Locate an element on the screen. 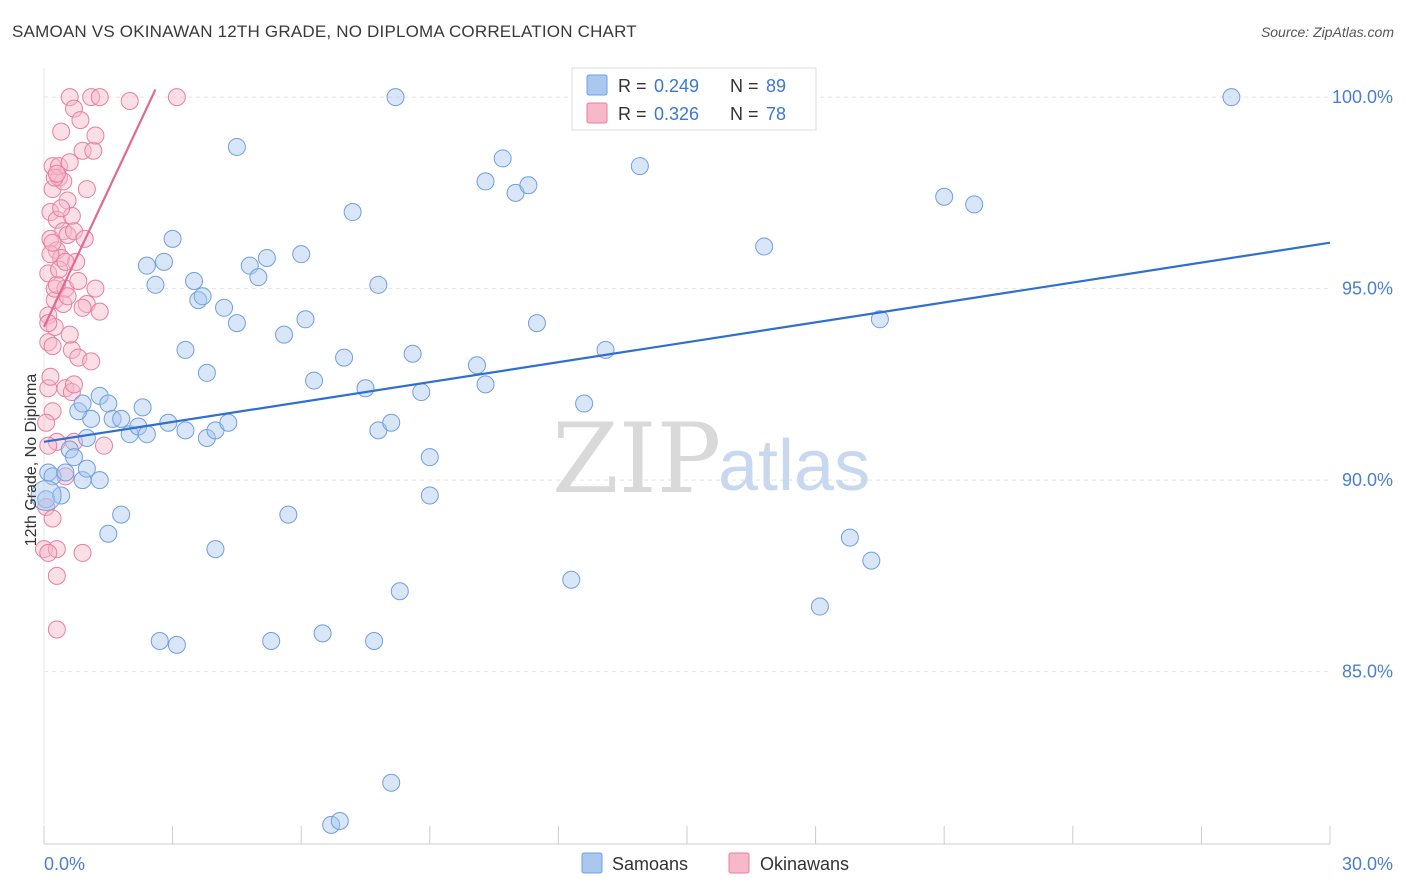  bottom-legend-okinawans: Okinawans is located at coordinates (804, 864).